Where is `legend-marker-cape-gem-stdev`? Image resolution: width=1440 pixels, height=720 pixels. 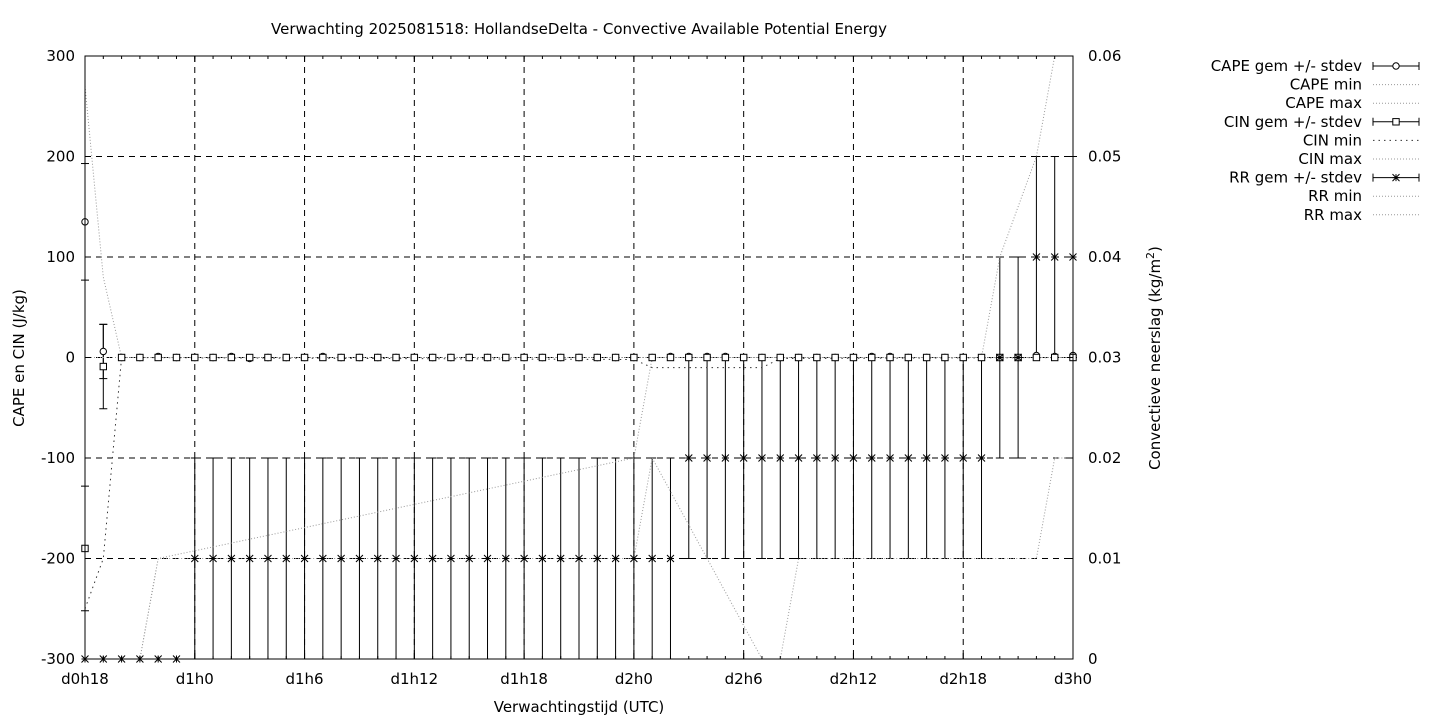
legend-marker-cape-gem-stdev is located at coordinates (1396, 66).